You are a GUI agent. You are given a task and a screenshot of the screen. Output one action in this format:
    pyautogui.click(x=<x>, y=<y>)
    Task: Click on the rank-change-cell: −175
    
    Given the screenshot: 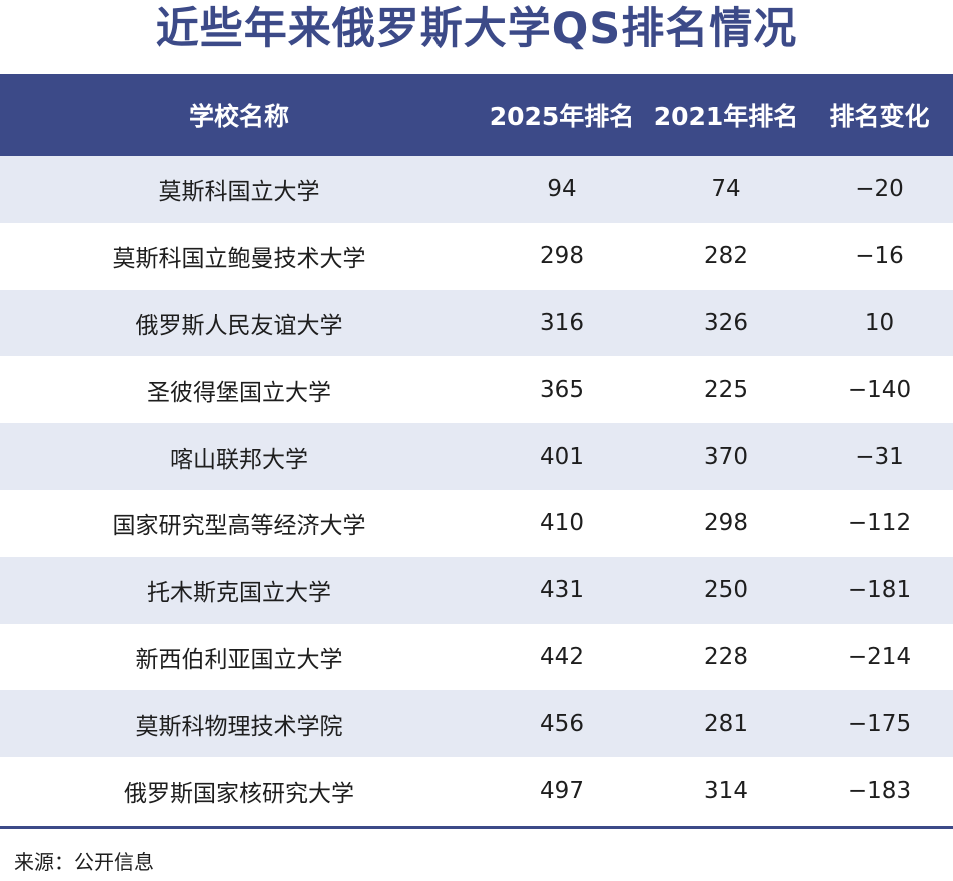 What is the action you would take?
    pyautogui.click(x=879, y=723)
    